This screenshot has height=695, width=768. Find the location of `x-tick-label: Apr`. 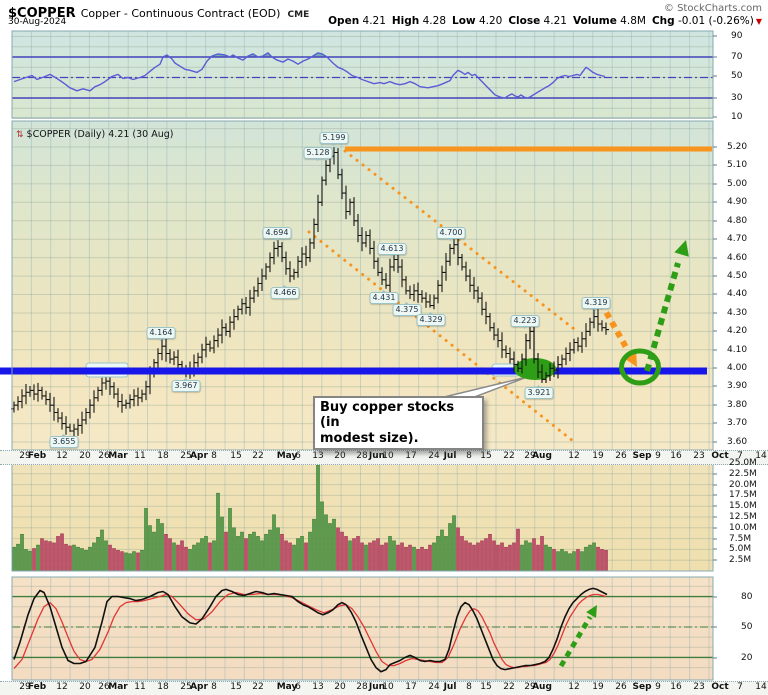

x-tick-label: Apr is located at coordinates (199, 456).